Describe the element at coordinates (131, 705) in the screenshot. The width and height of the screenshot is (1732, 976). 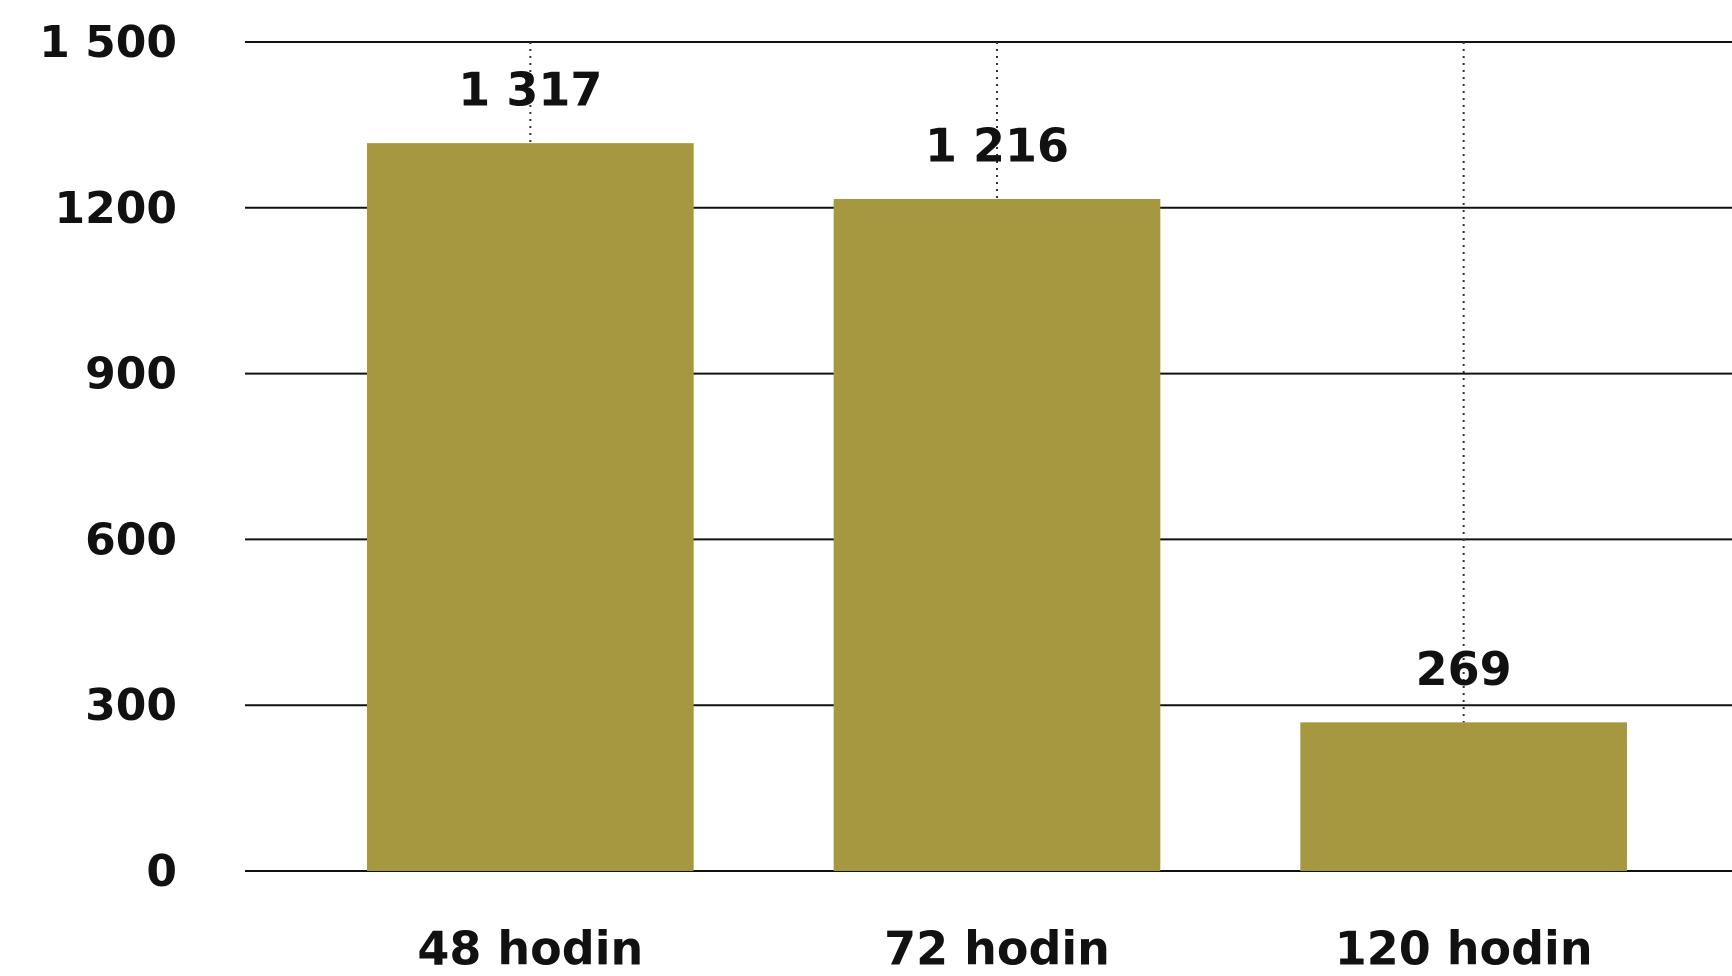
I see `y-tick-label: 300` at that location.